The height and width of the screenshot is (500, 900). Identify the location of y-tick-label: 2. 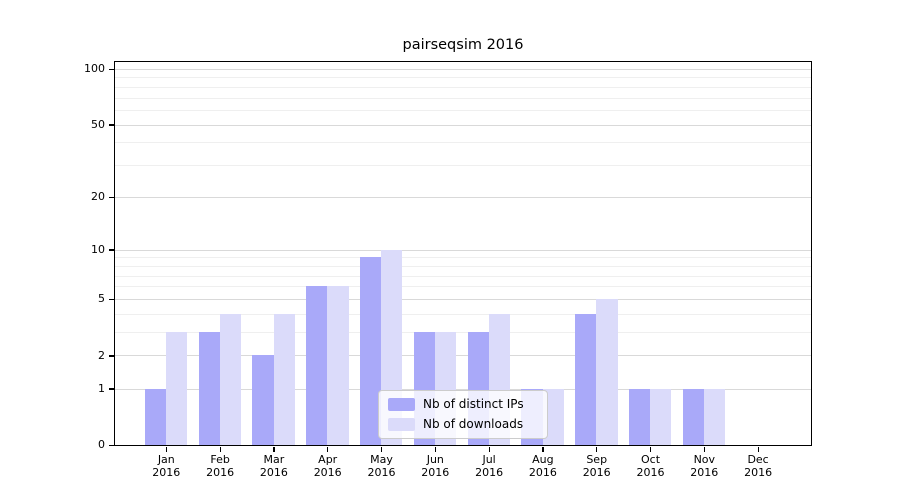
(101, 355).